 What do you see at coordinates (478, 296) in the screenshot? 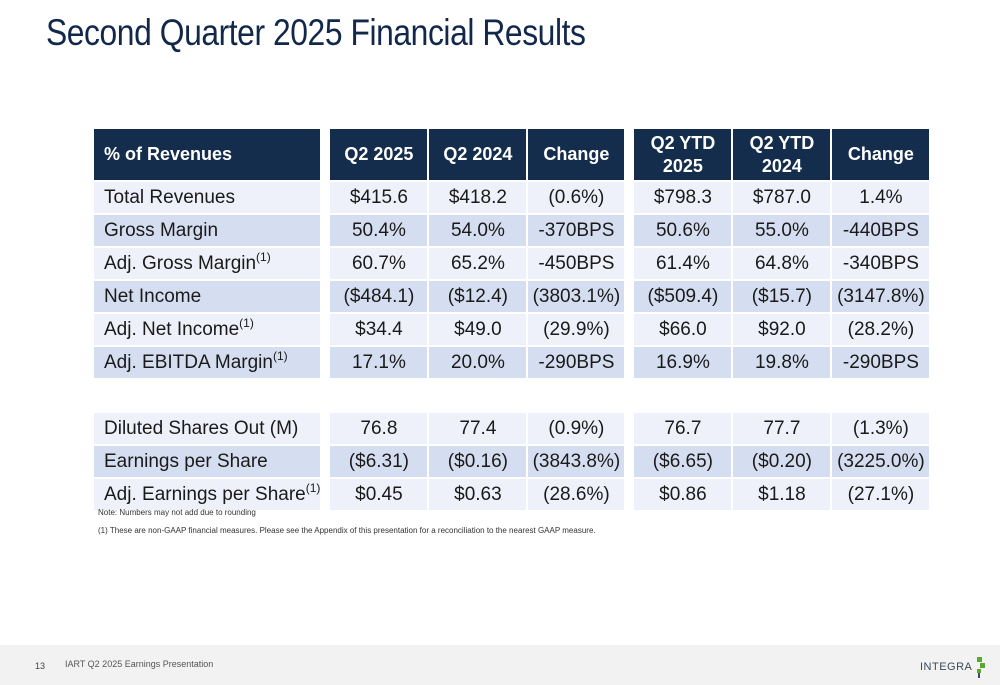
I see `cell-q2-2024: ($12.4)` at bounding box center [478, 296].